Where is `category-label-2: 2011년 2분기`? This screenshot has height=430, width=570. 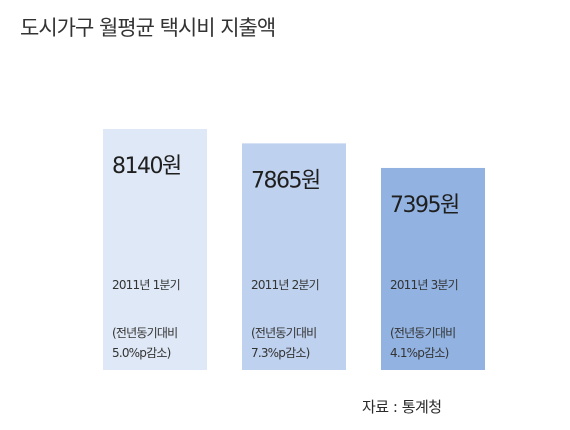 category-label-2: 2011년 2분기 is located at coordinates (285, 285).